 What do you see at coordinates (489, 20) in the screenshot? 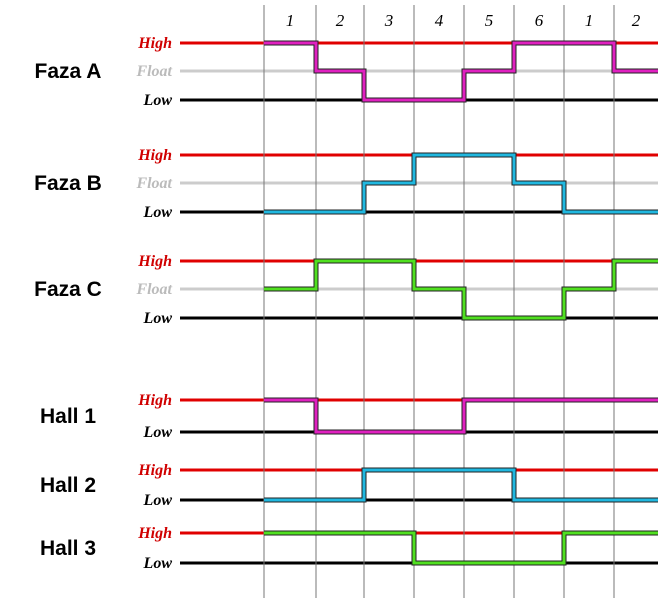
I see `step-label: 5` at bounding box center [489, 20].